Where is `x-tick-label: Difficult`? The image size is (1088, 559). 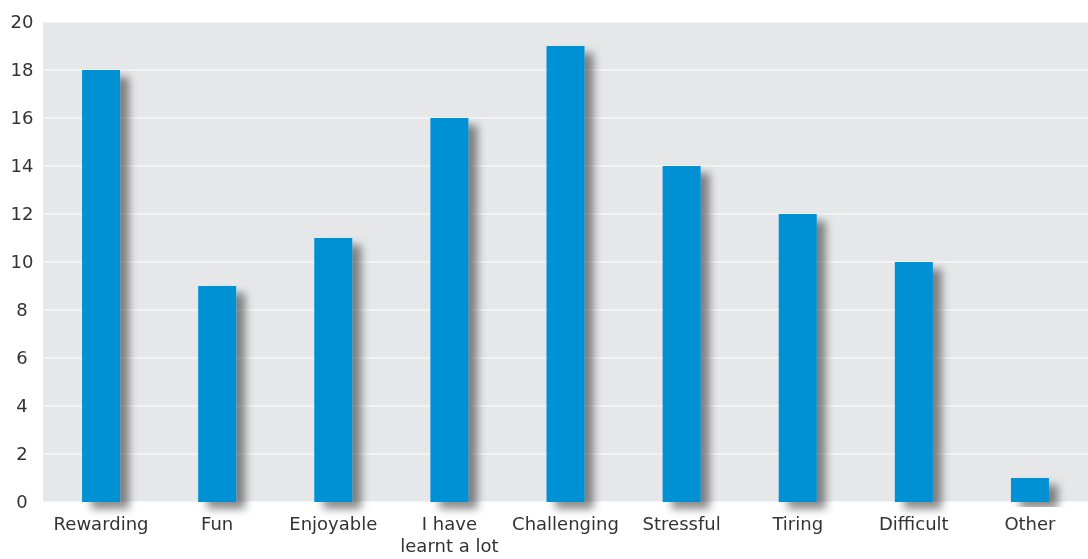 x-tick-label: Difficult is located at coordinates (914, 523).